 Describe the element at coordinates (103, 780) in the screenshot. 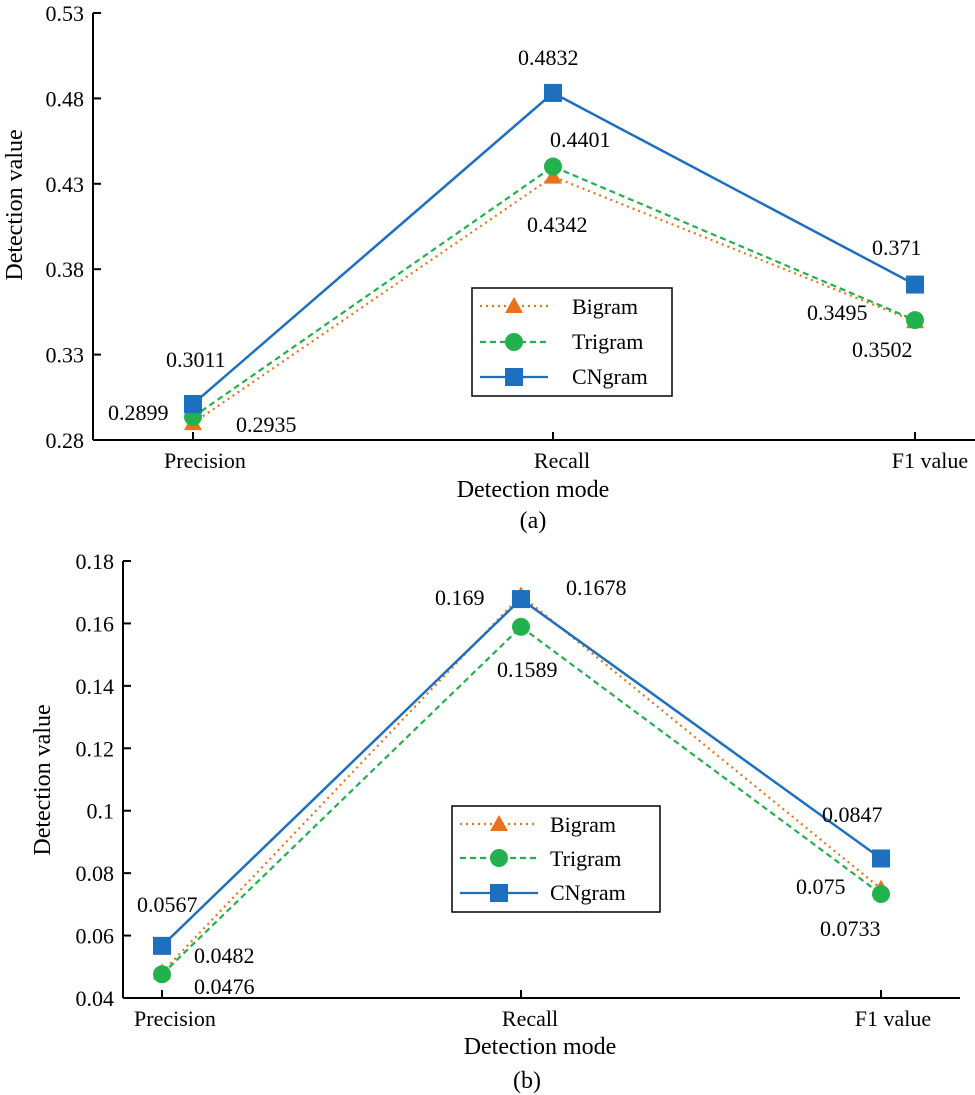

I see `y-ticks-b: 0.04 0.06 0.08 0.1 0.12 0.14 0.16 0.18` at that location.